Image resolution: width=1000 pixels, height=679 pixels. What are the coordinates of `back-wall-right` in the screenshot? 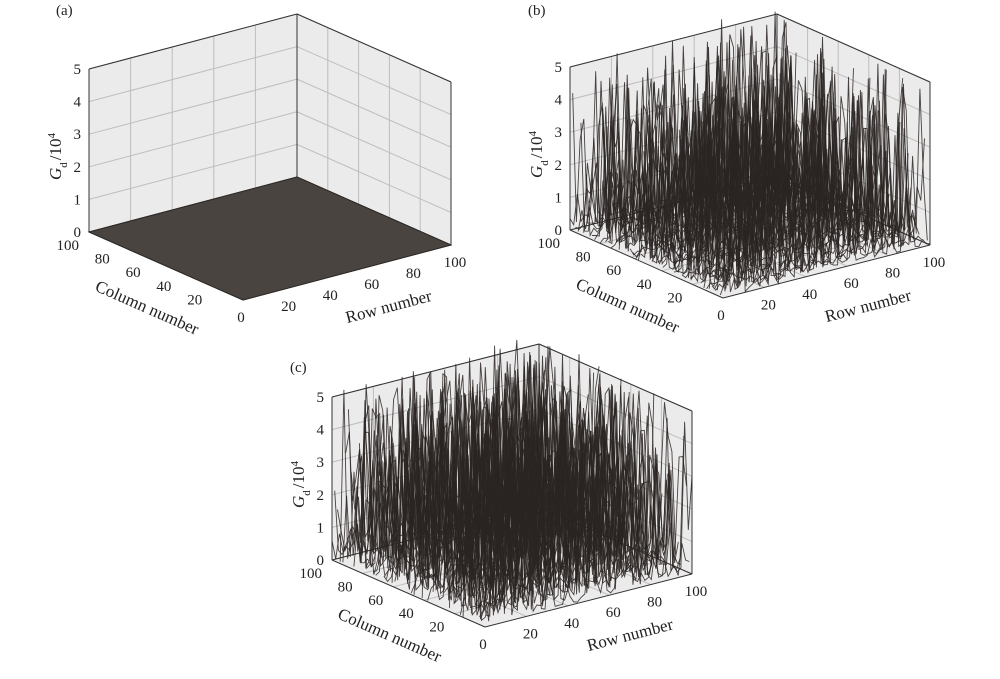 It's located at (374, 129).